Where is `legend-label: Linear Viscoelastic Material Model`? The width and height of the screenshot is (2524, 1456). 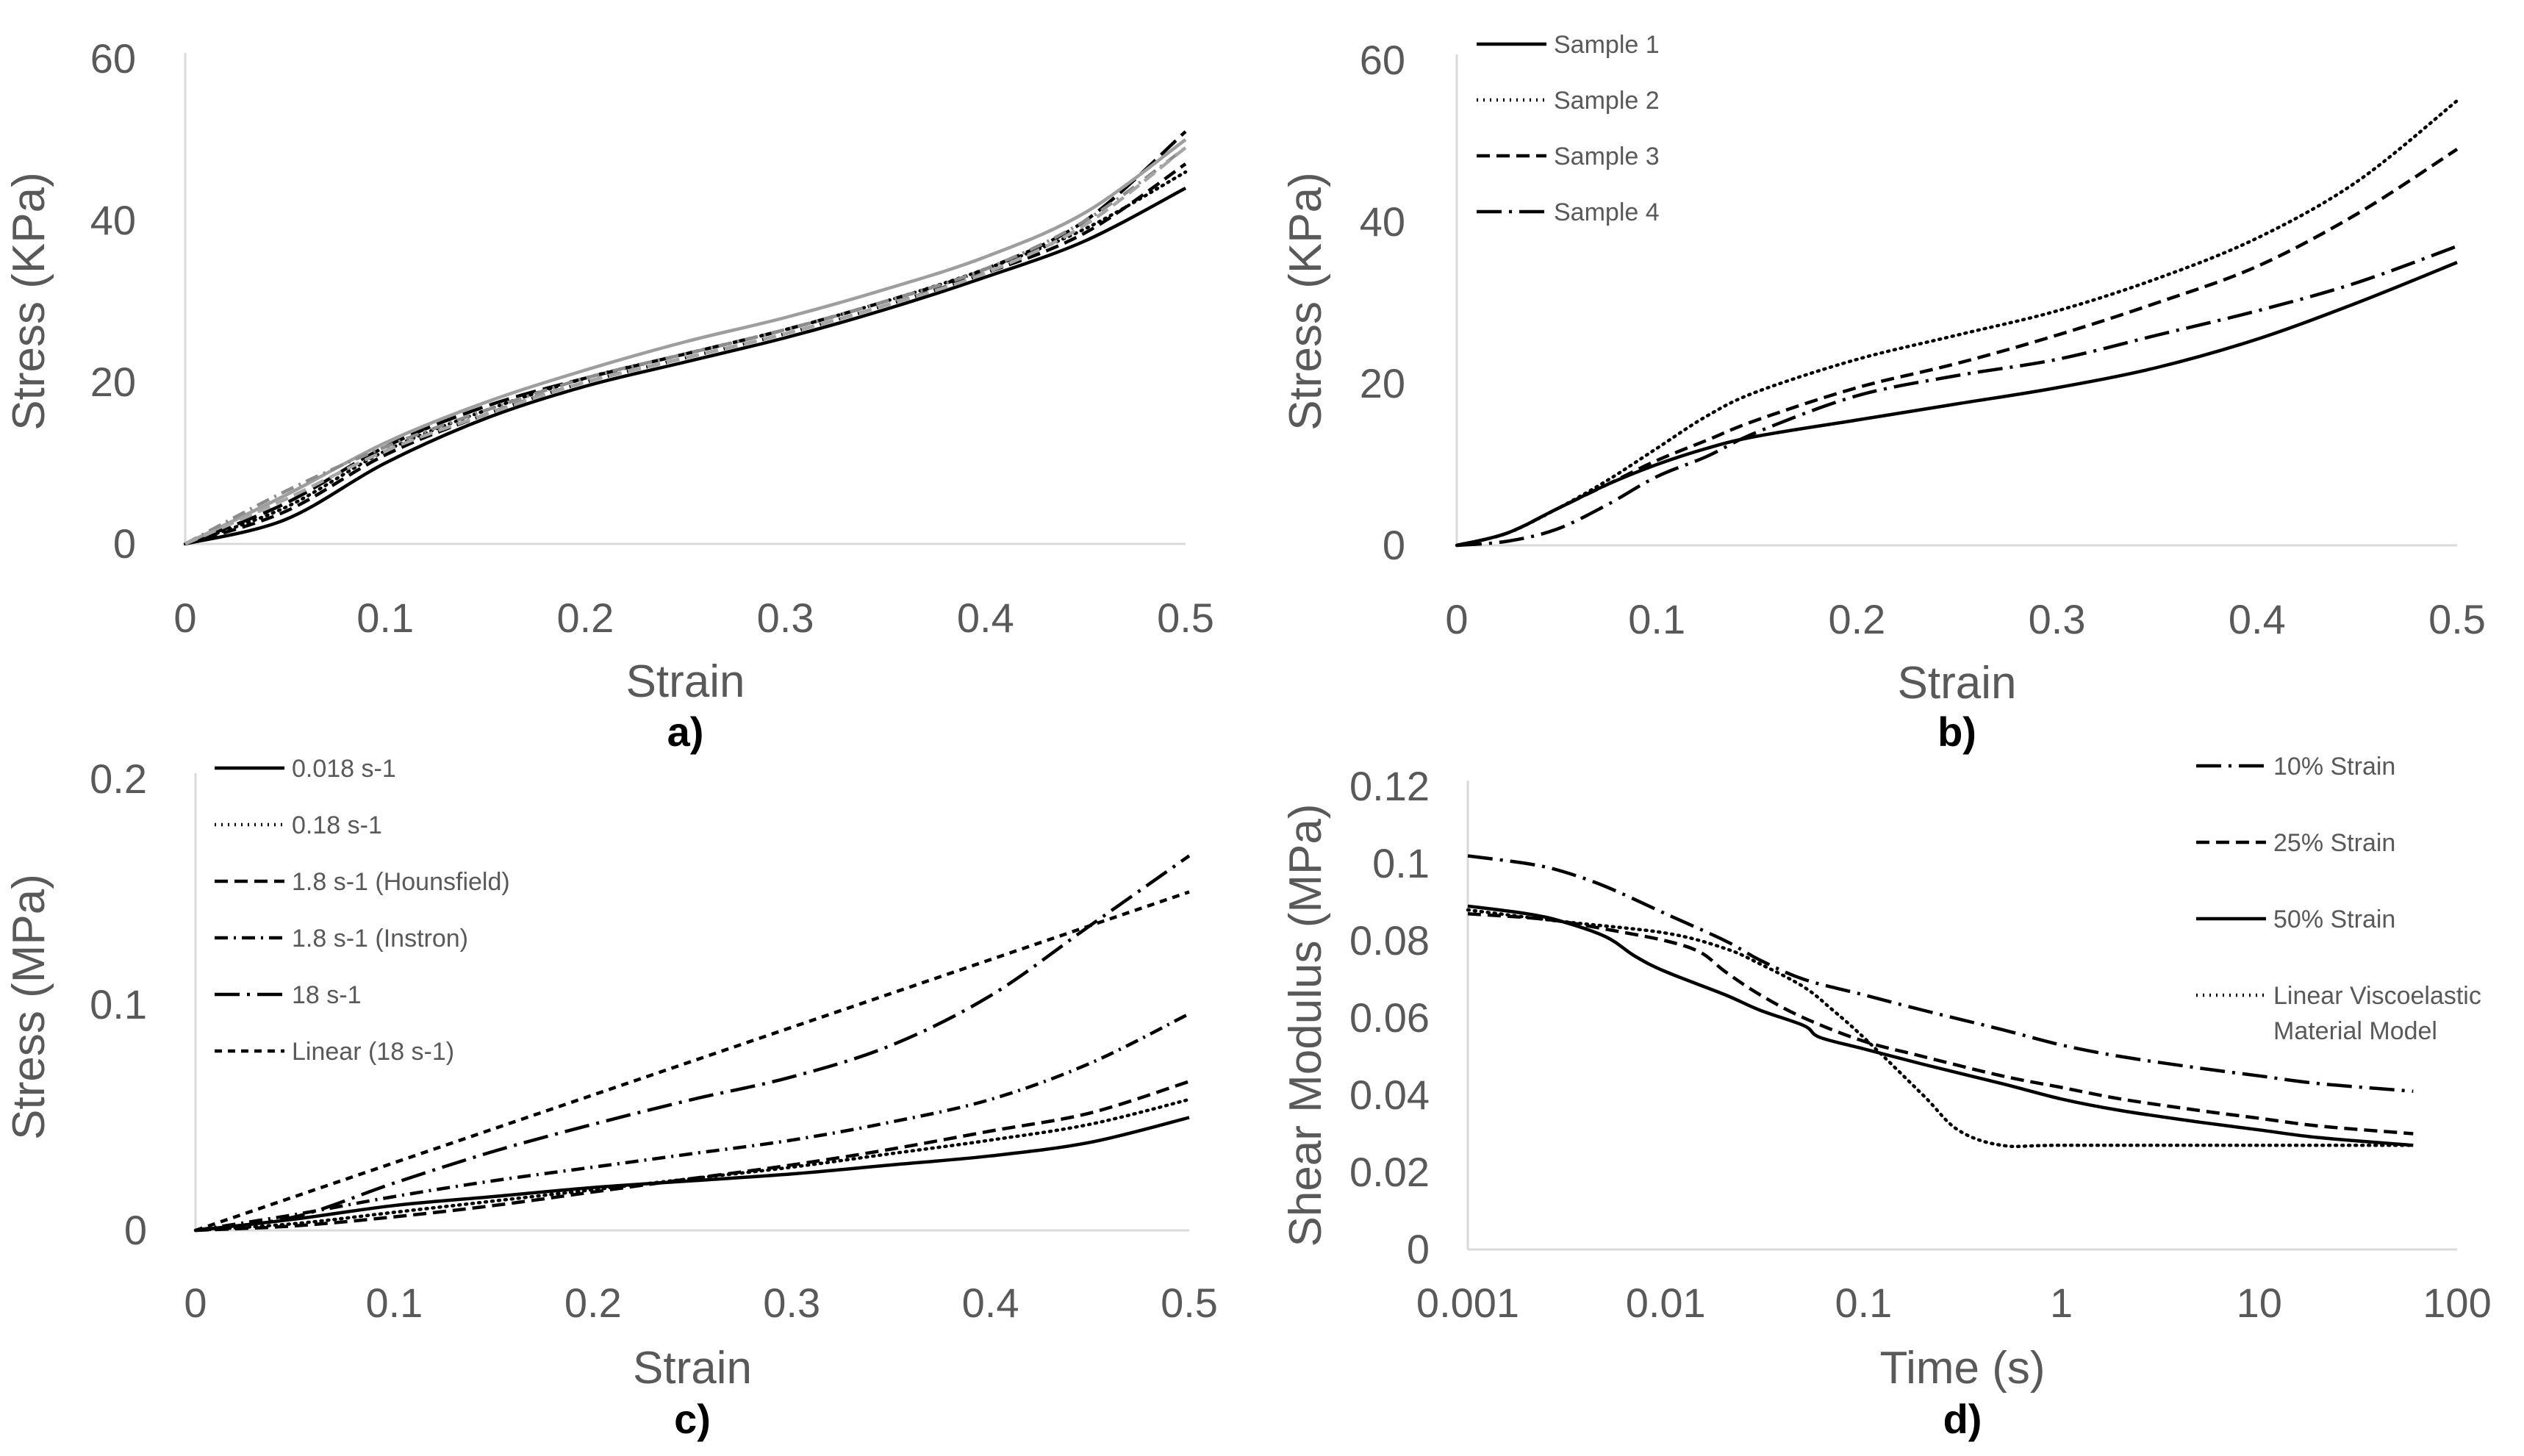
legend-label: Linear Viscoelastic Material Model is located at coordinates (2377, 1014).